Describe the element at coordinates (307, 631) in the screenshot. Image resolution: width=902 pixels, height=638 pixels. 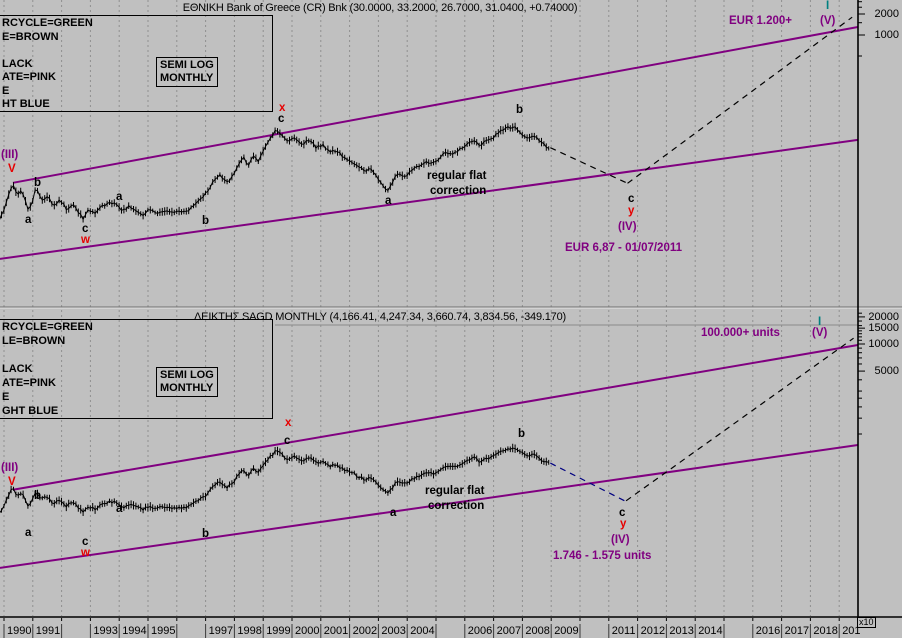
I see `x-axis-year-label: 2000` at that location.